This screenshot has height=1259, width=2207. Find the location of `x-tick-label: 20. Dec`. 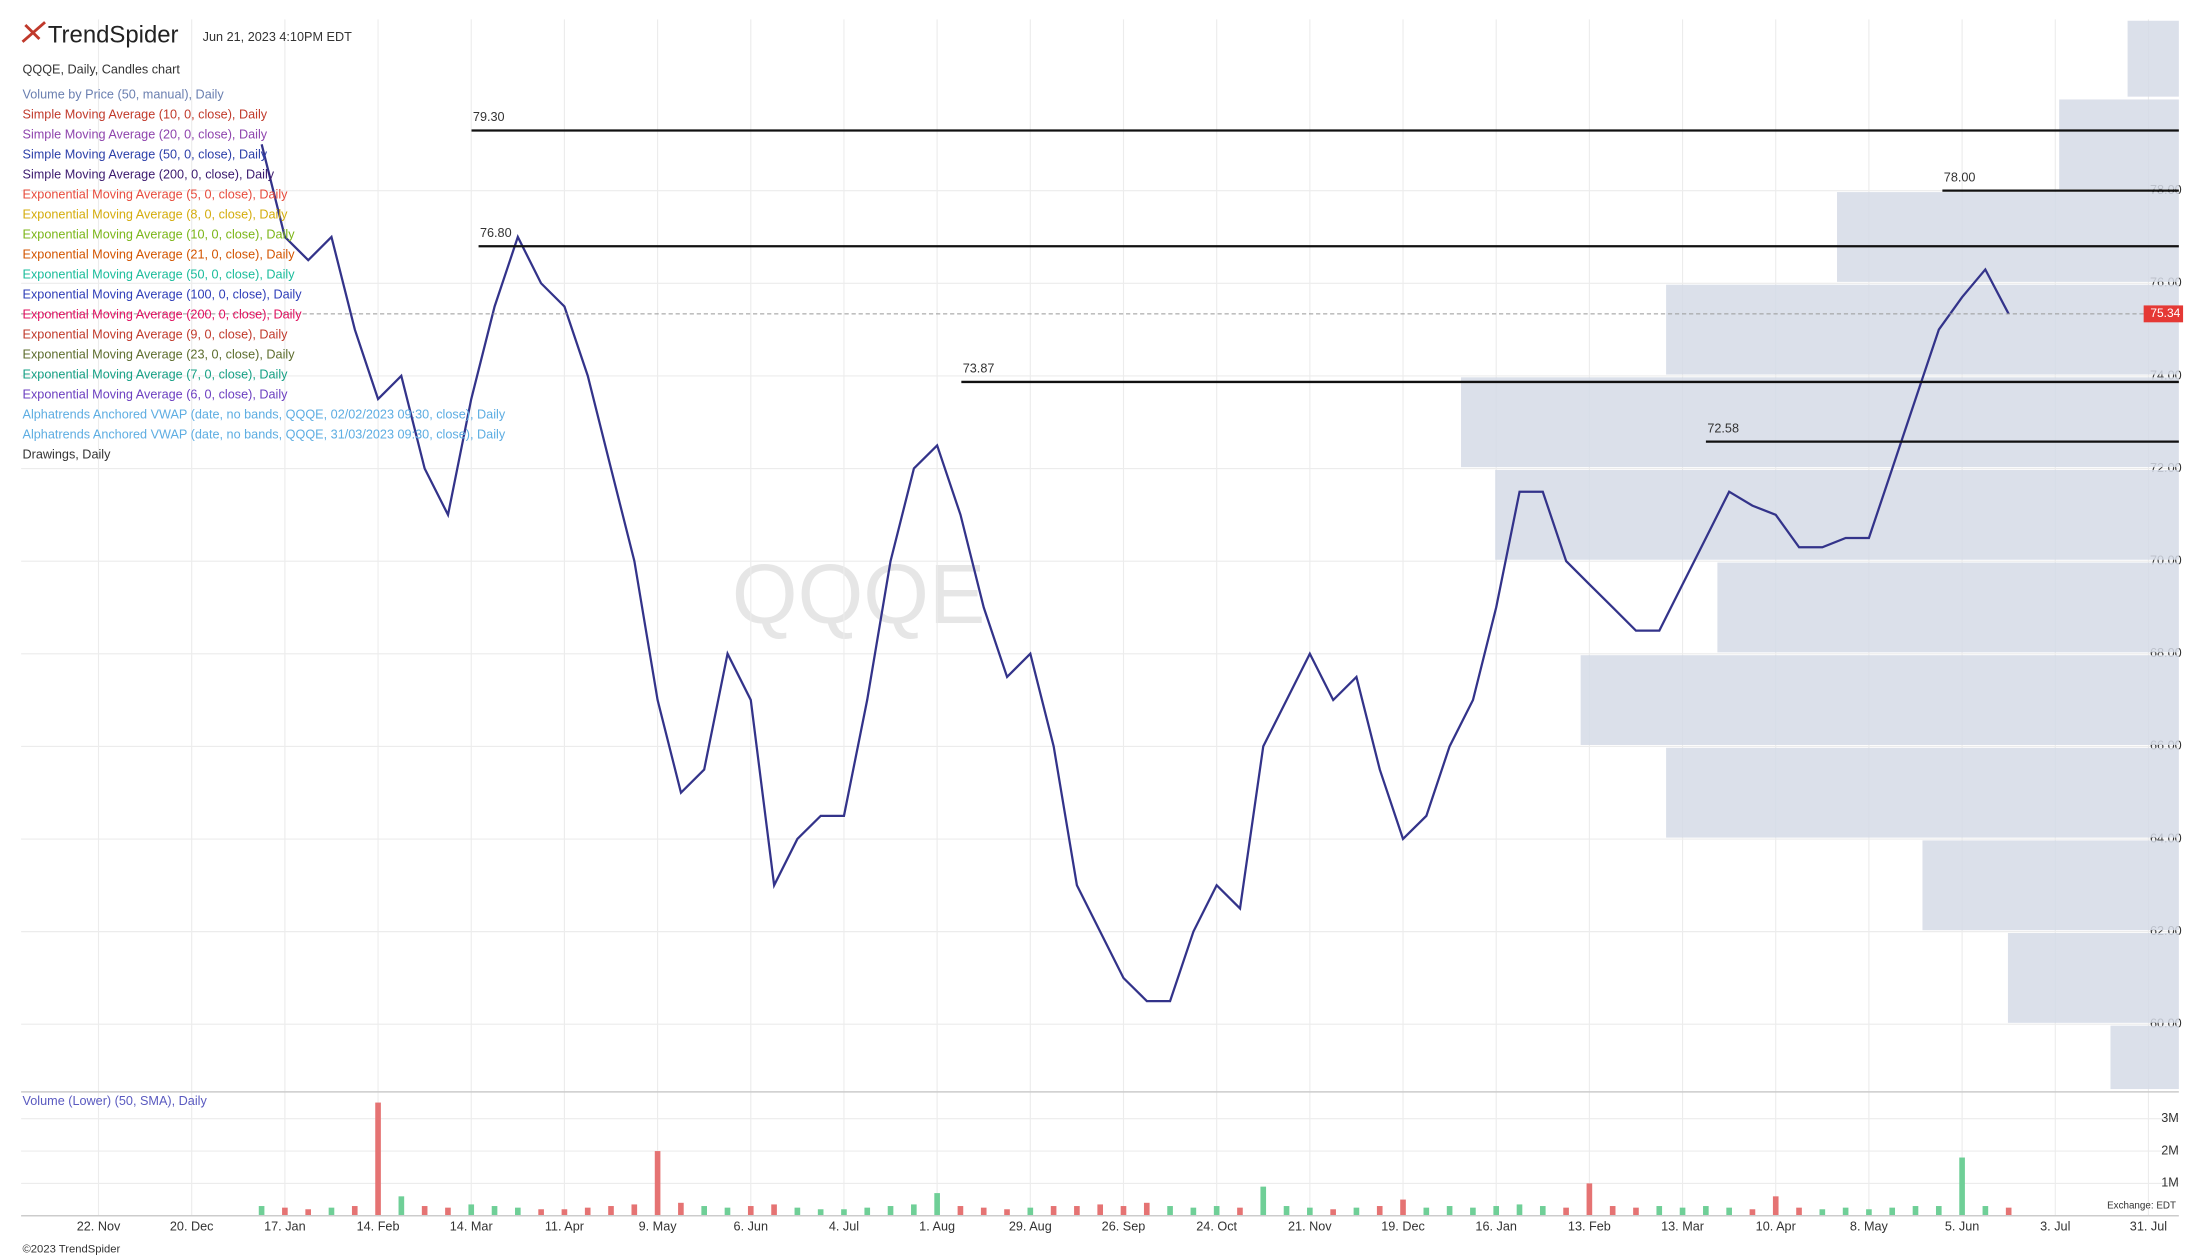

x-tick-label: 20. Dec is located at coordinates (192, 1226).